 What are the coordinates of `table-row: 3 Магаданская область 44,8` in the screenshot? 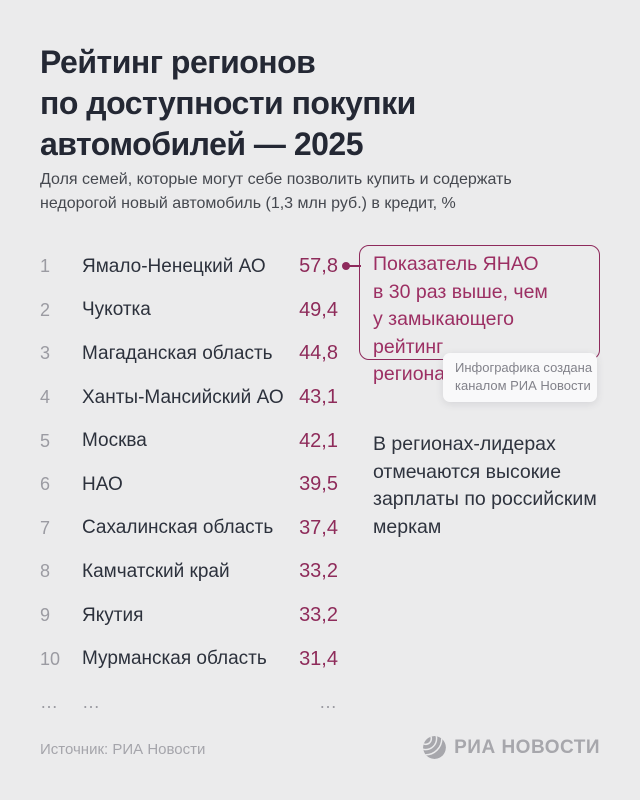 It's located at (189, 354).